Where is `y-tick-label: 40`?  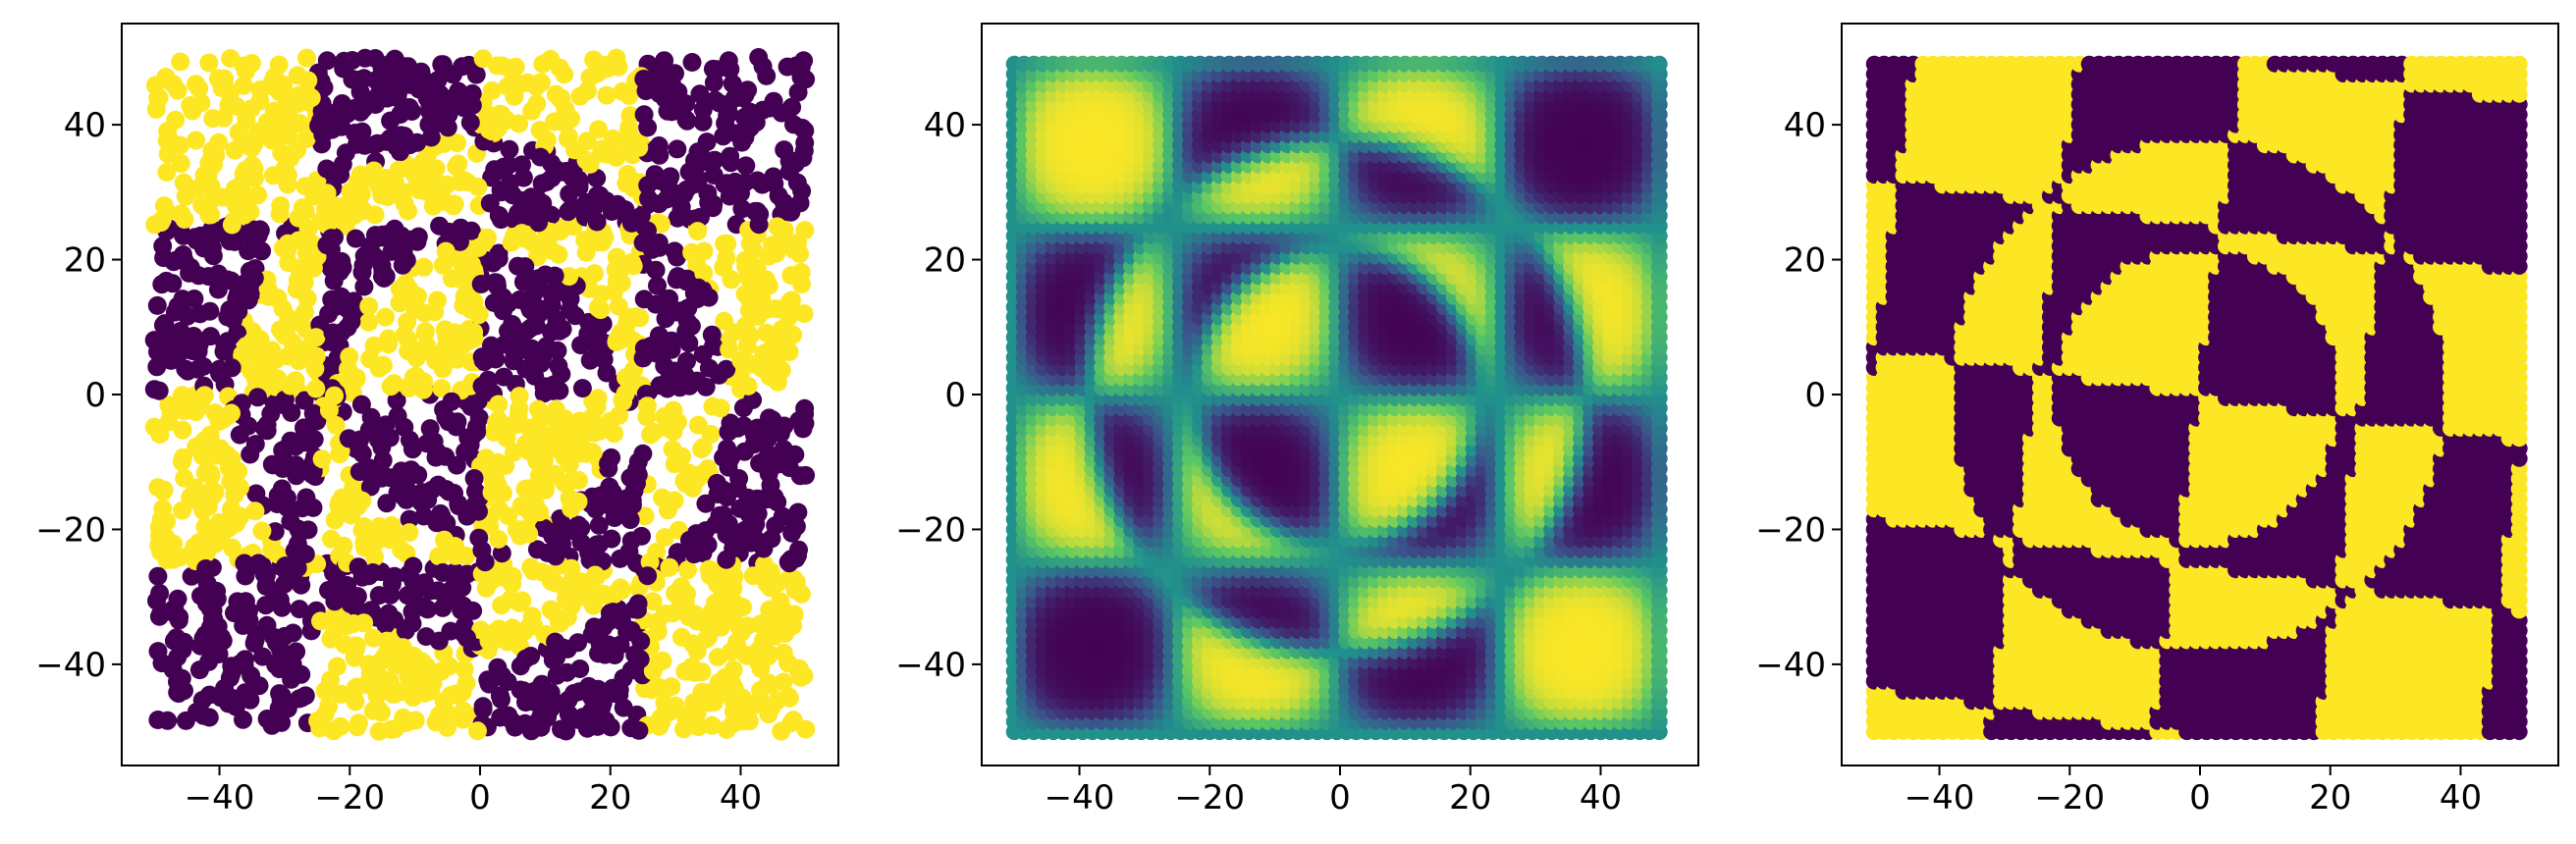 y-tick-label: 40 is located at coordinates (85, 125).